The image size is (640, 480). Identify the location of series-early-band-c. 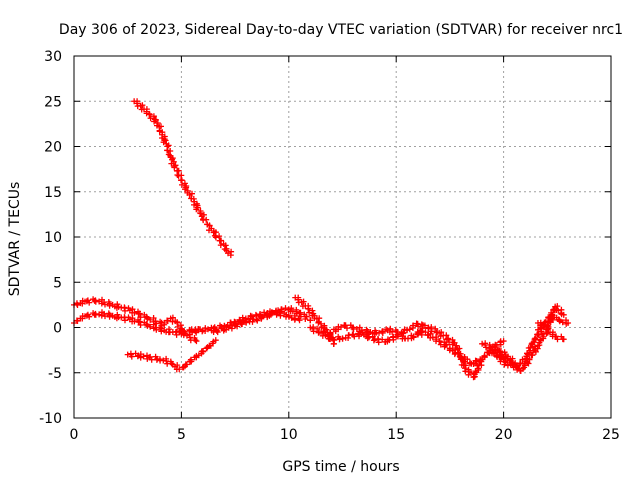
(180, 329).